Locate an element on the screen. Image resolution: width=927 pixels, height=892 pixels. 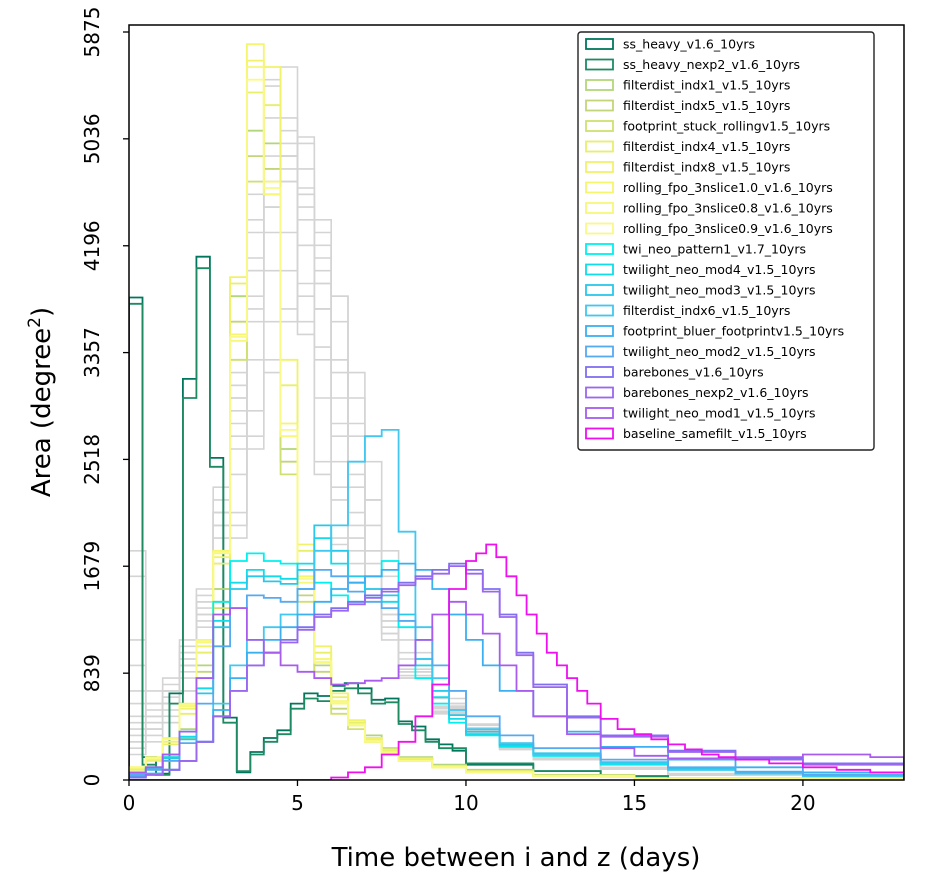
y-tick-label: 839 is located at coordinates (92, 673).